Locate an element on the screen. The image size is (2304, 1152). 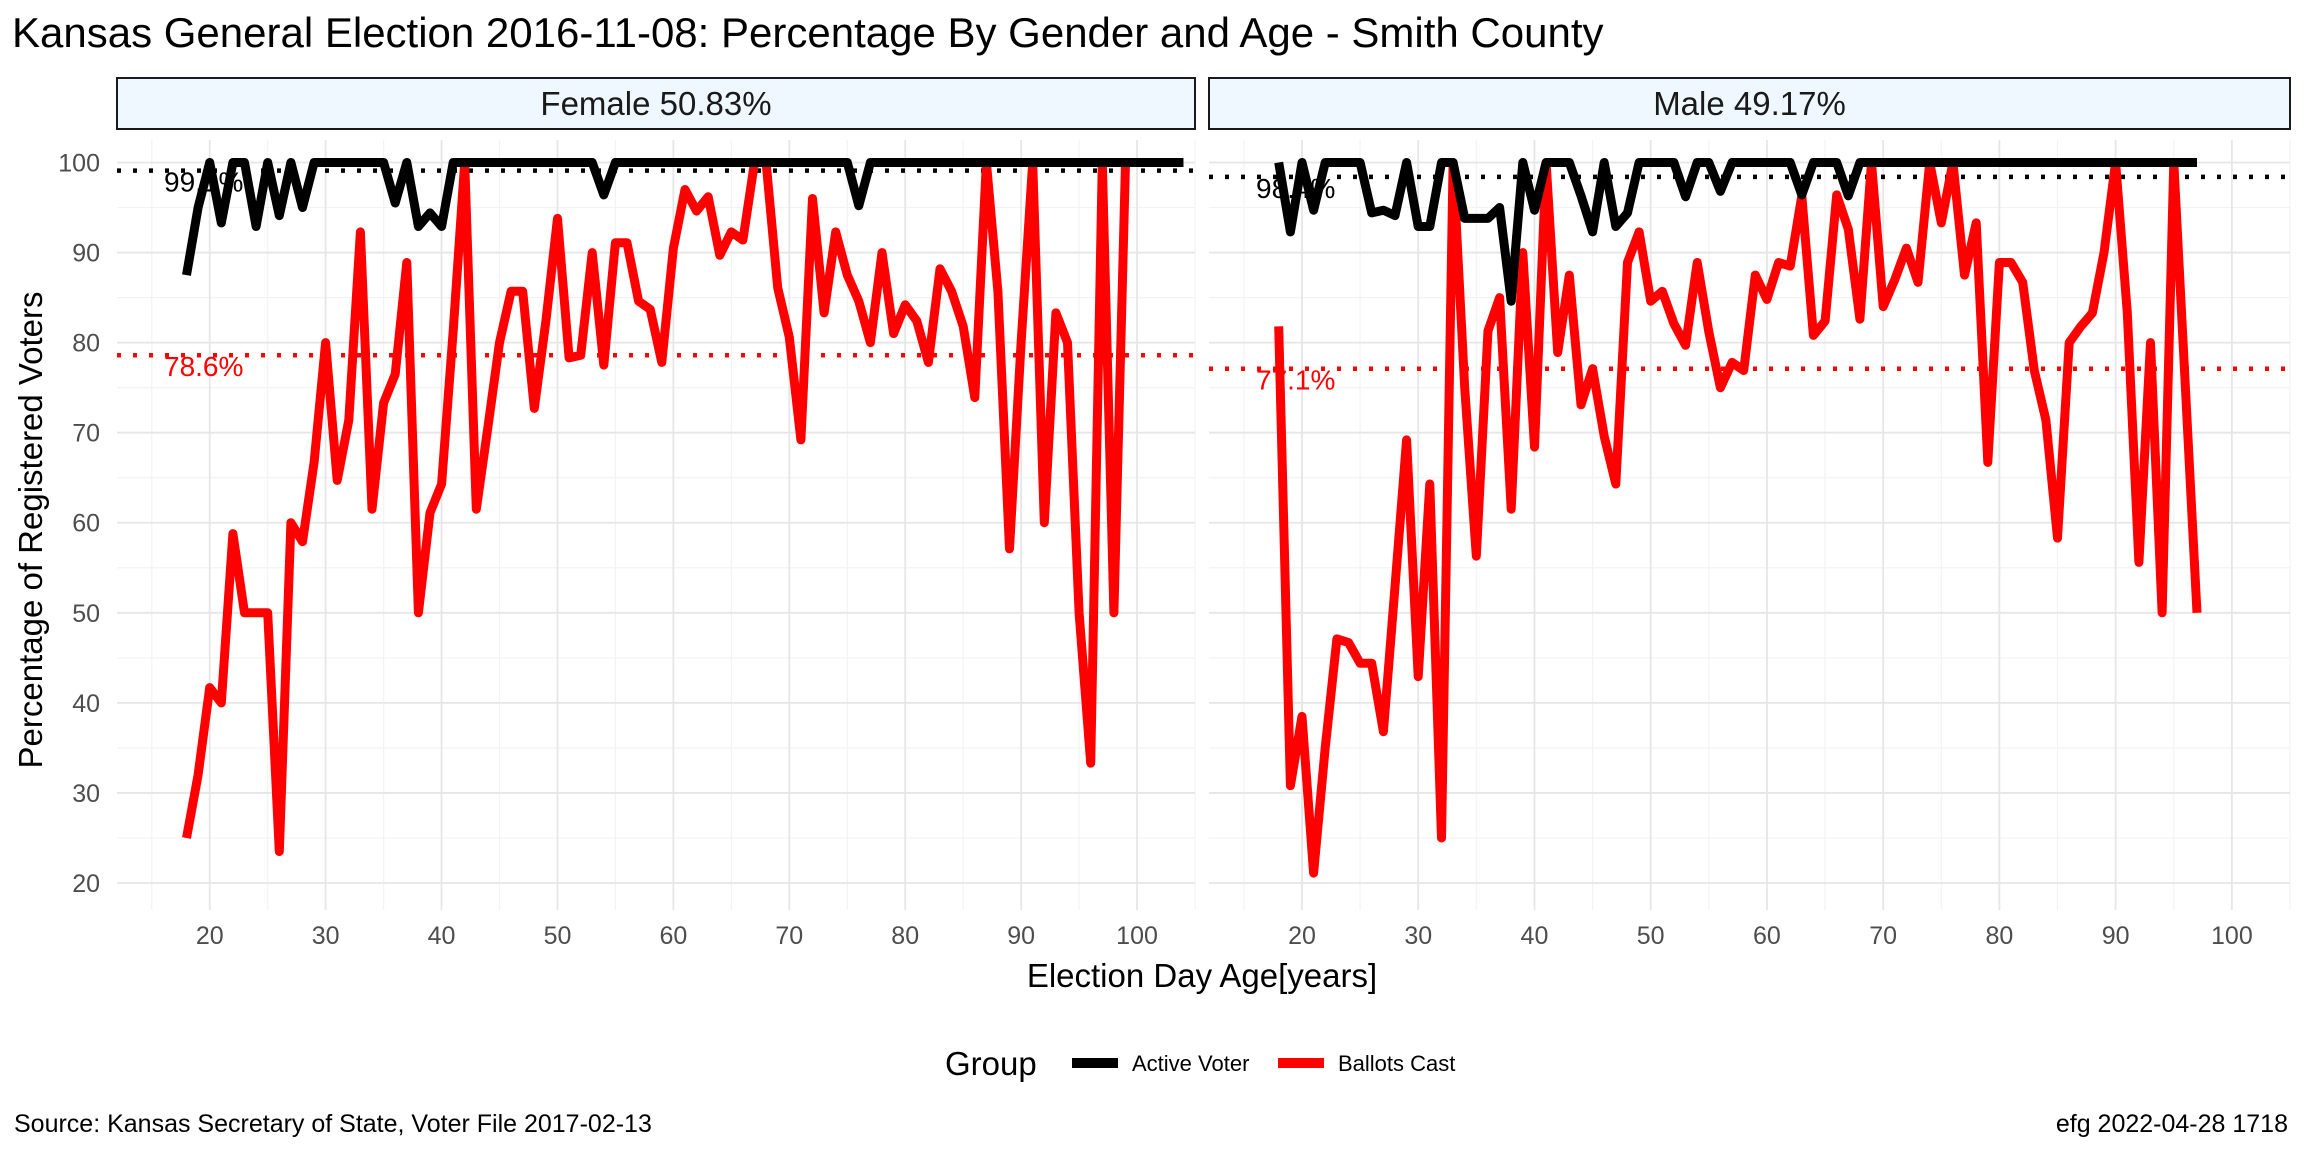
mean-label-active-voter: 99.1% is located at coordinates (203, 182).